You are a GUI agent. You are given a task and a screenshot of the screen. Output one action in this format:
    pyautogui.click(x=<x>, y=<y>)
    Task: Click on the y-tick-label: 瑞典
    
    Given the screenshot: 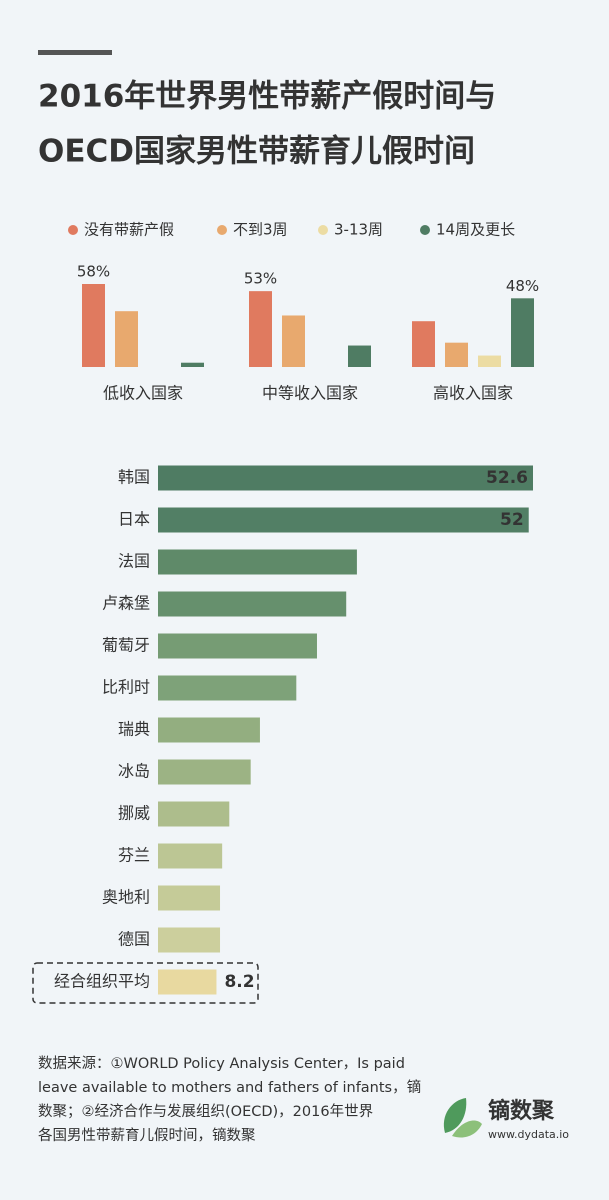 What is the action you would take?
    pyautogui.click(x=134, y=729)
    